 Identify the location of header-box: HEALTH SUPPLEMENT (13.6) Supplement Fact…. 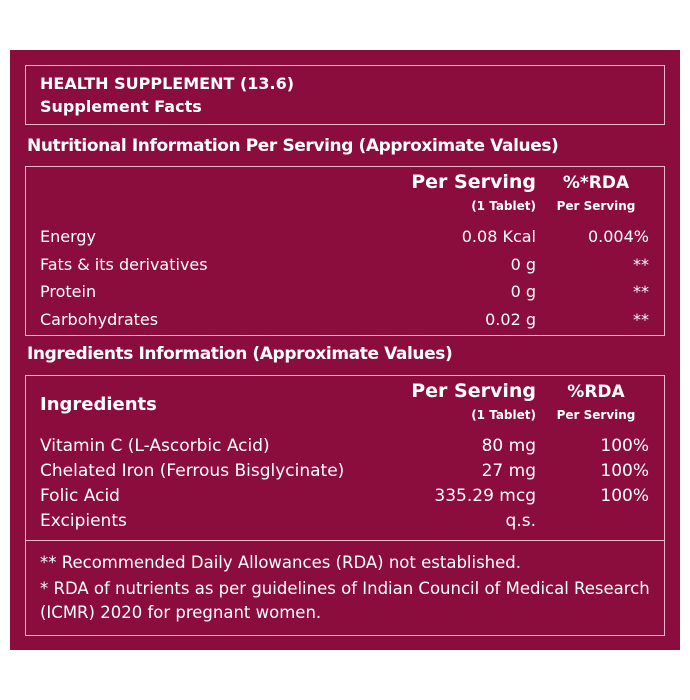
(345, 95).